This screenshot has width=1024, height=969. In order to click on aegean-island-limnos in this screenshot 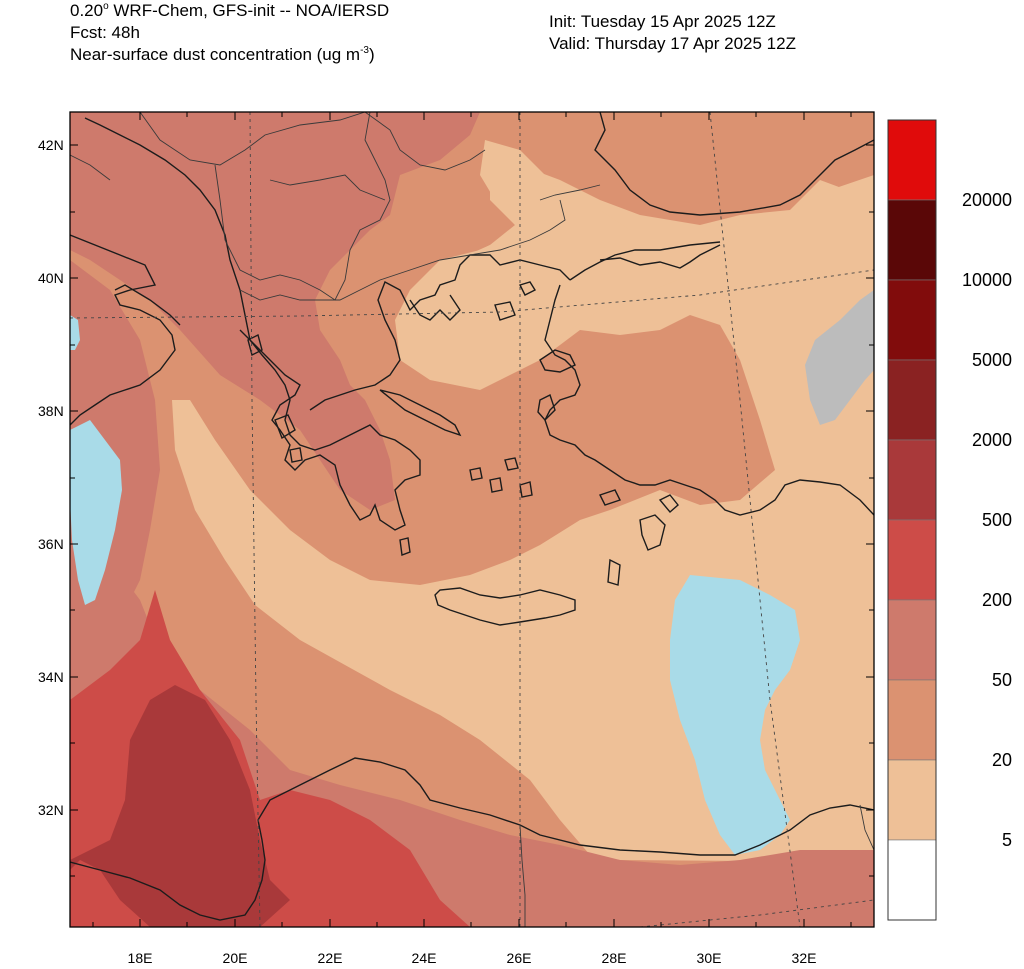, I will do `click(505, 311)`.